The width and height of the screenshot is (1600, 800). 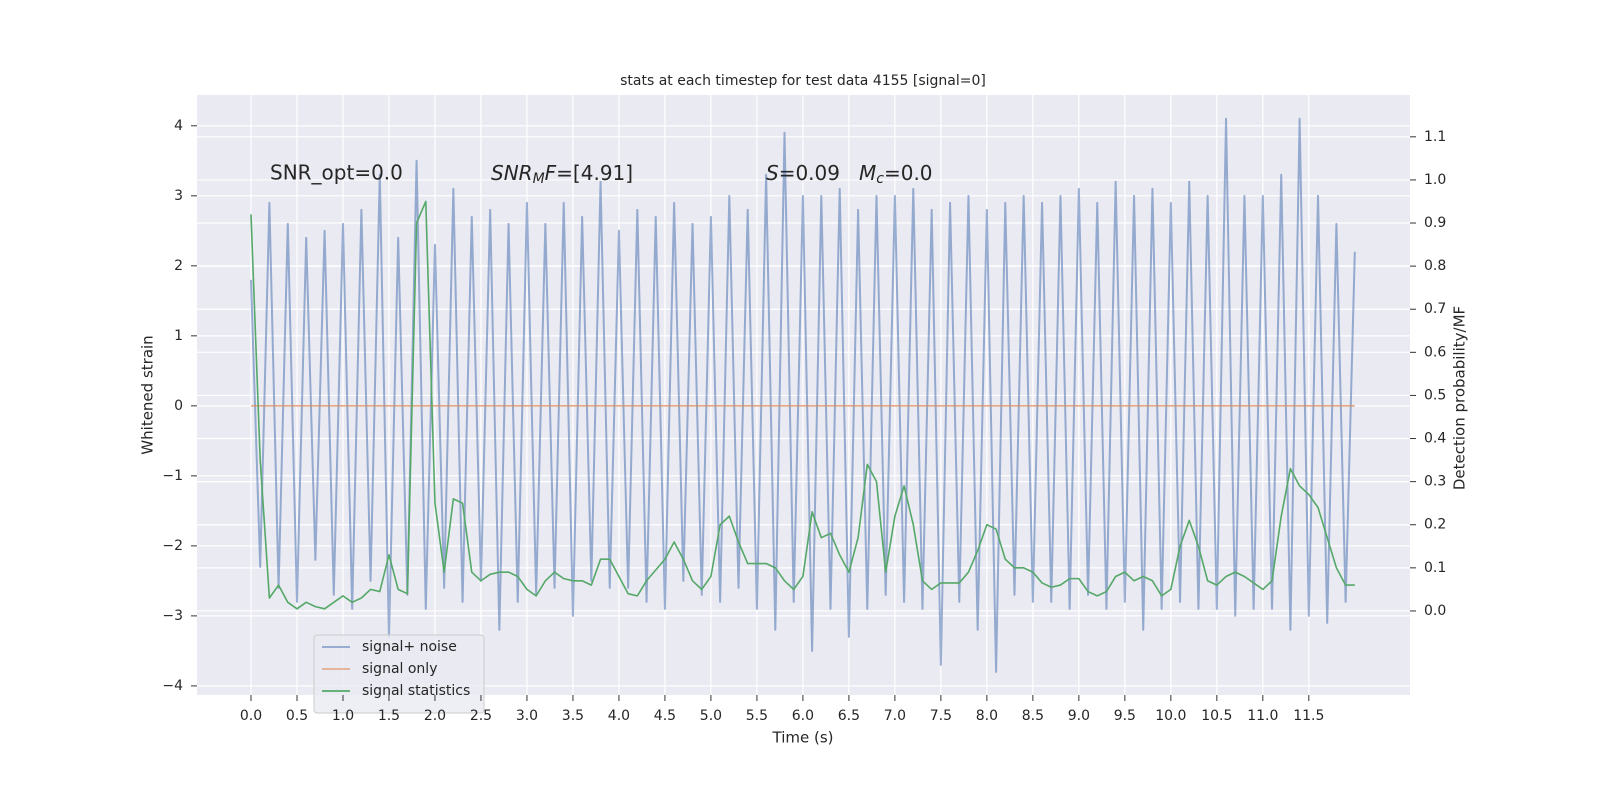 What do you see at coordinates (1435, 137) in the screenshot?
I see `y2-tick-label: 1.1` at bounding box center [1435, 137].